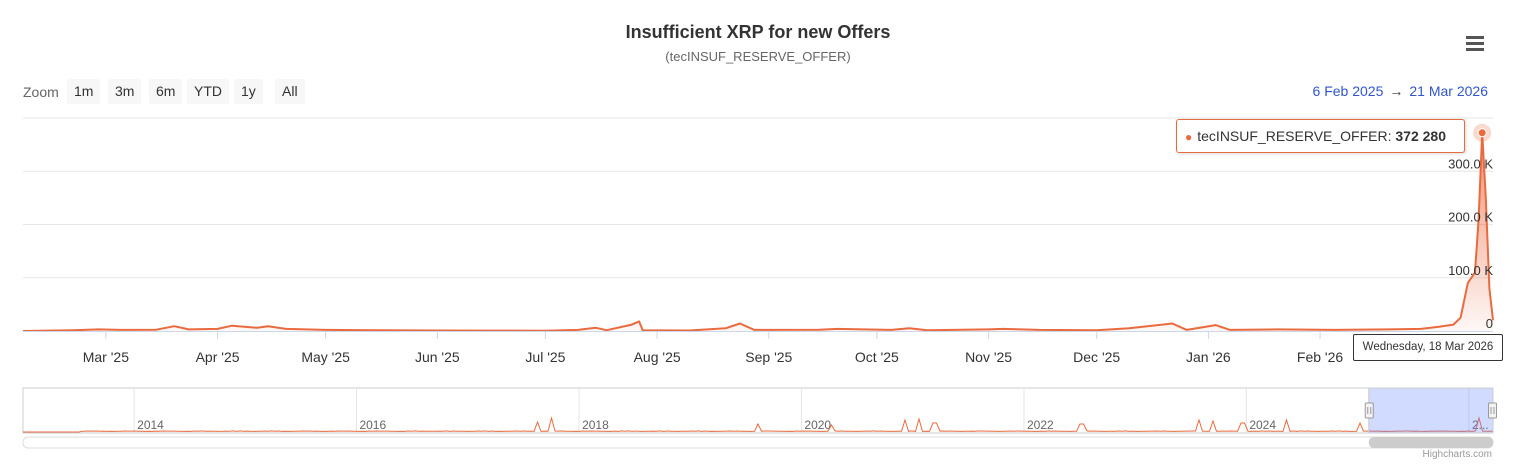 The width and height of the screenshot is (1518, 471). Describe the element at coordinates (218, 357) in the screenshot. I see `x-tick-label: Apr '25` at that location.